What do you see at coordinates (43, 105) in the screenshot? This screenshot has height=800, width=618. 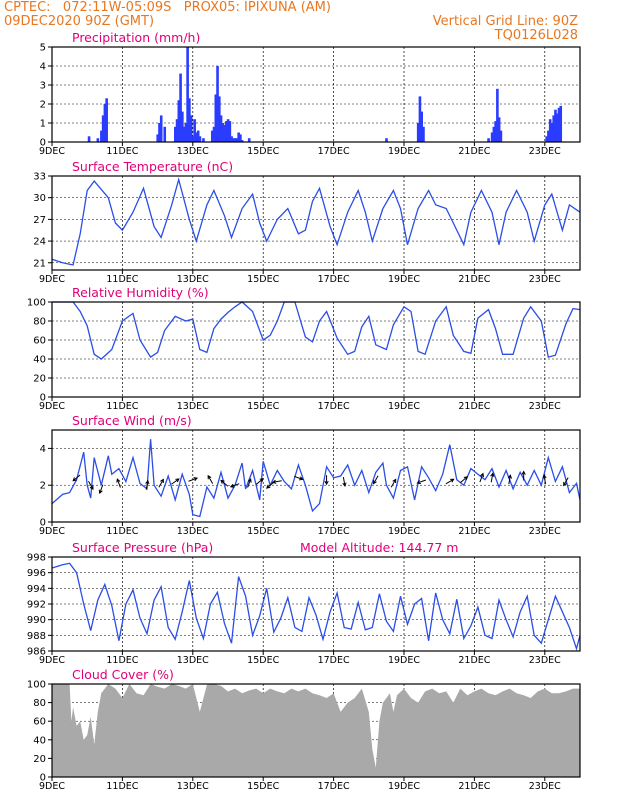 I see `y-tick-label: 2` at bounding box center [43, 105].